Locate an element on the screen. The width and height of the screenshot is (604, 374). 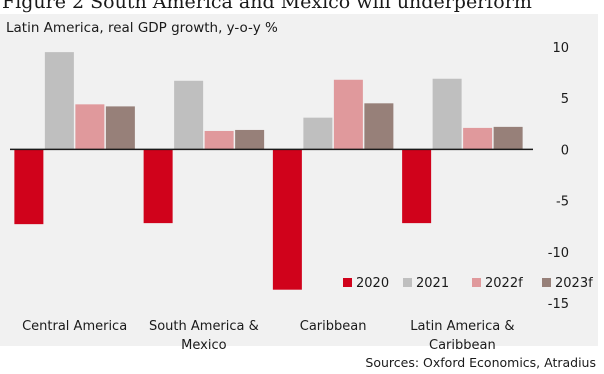
legend-swatch-2023f is located at coordinates (546, 282).